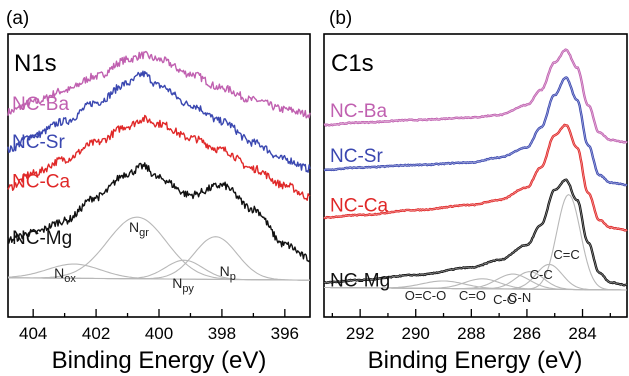 This screenshot has width=629, height=376. What do you see at coordinates (285, 333) in the screenshot?
I see `x-tick-label: 396` at bounding box center [285, 333].